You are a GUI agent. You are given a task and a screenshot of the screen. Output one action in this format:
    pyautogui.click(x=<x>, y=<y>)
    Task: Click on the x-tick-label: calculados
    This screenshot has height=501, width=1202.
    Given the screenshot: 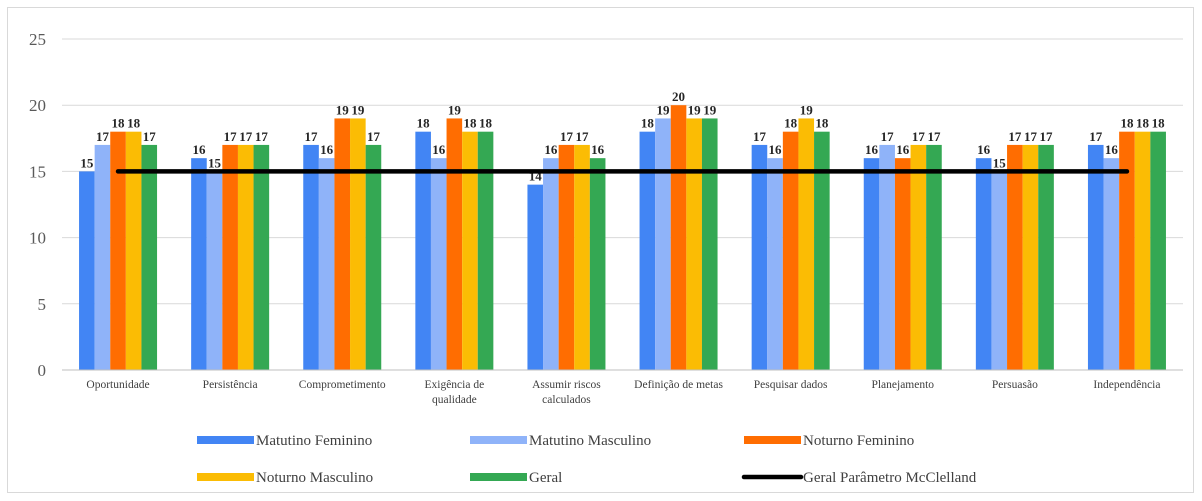 What is the action you would take?
    pyautogui.click(x=566, y=400)
    